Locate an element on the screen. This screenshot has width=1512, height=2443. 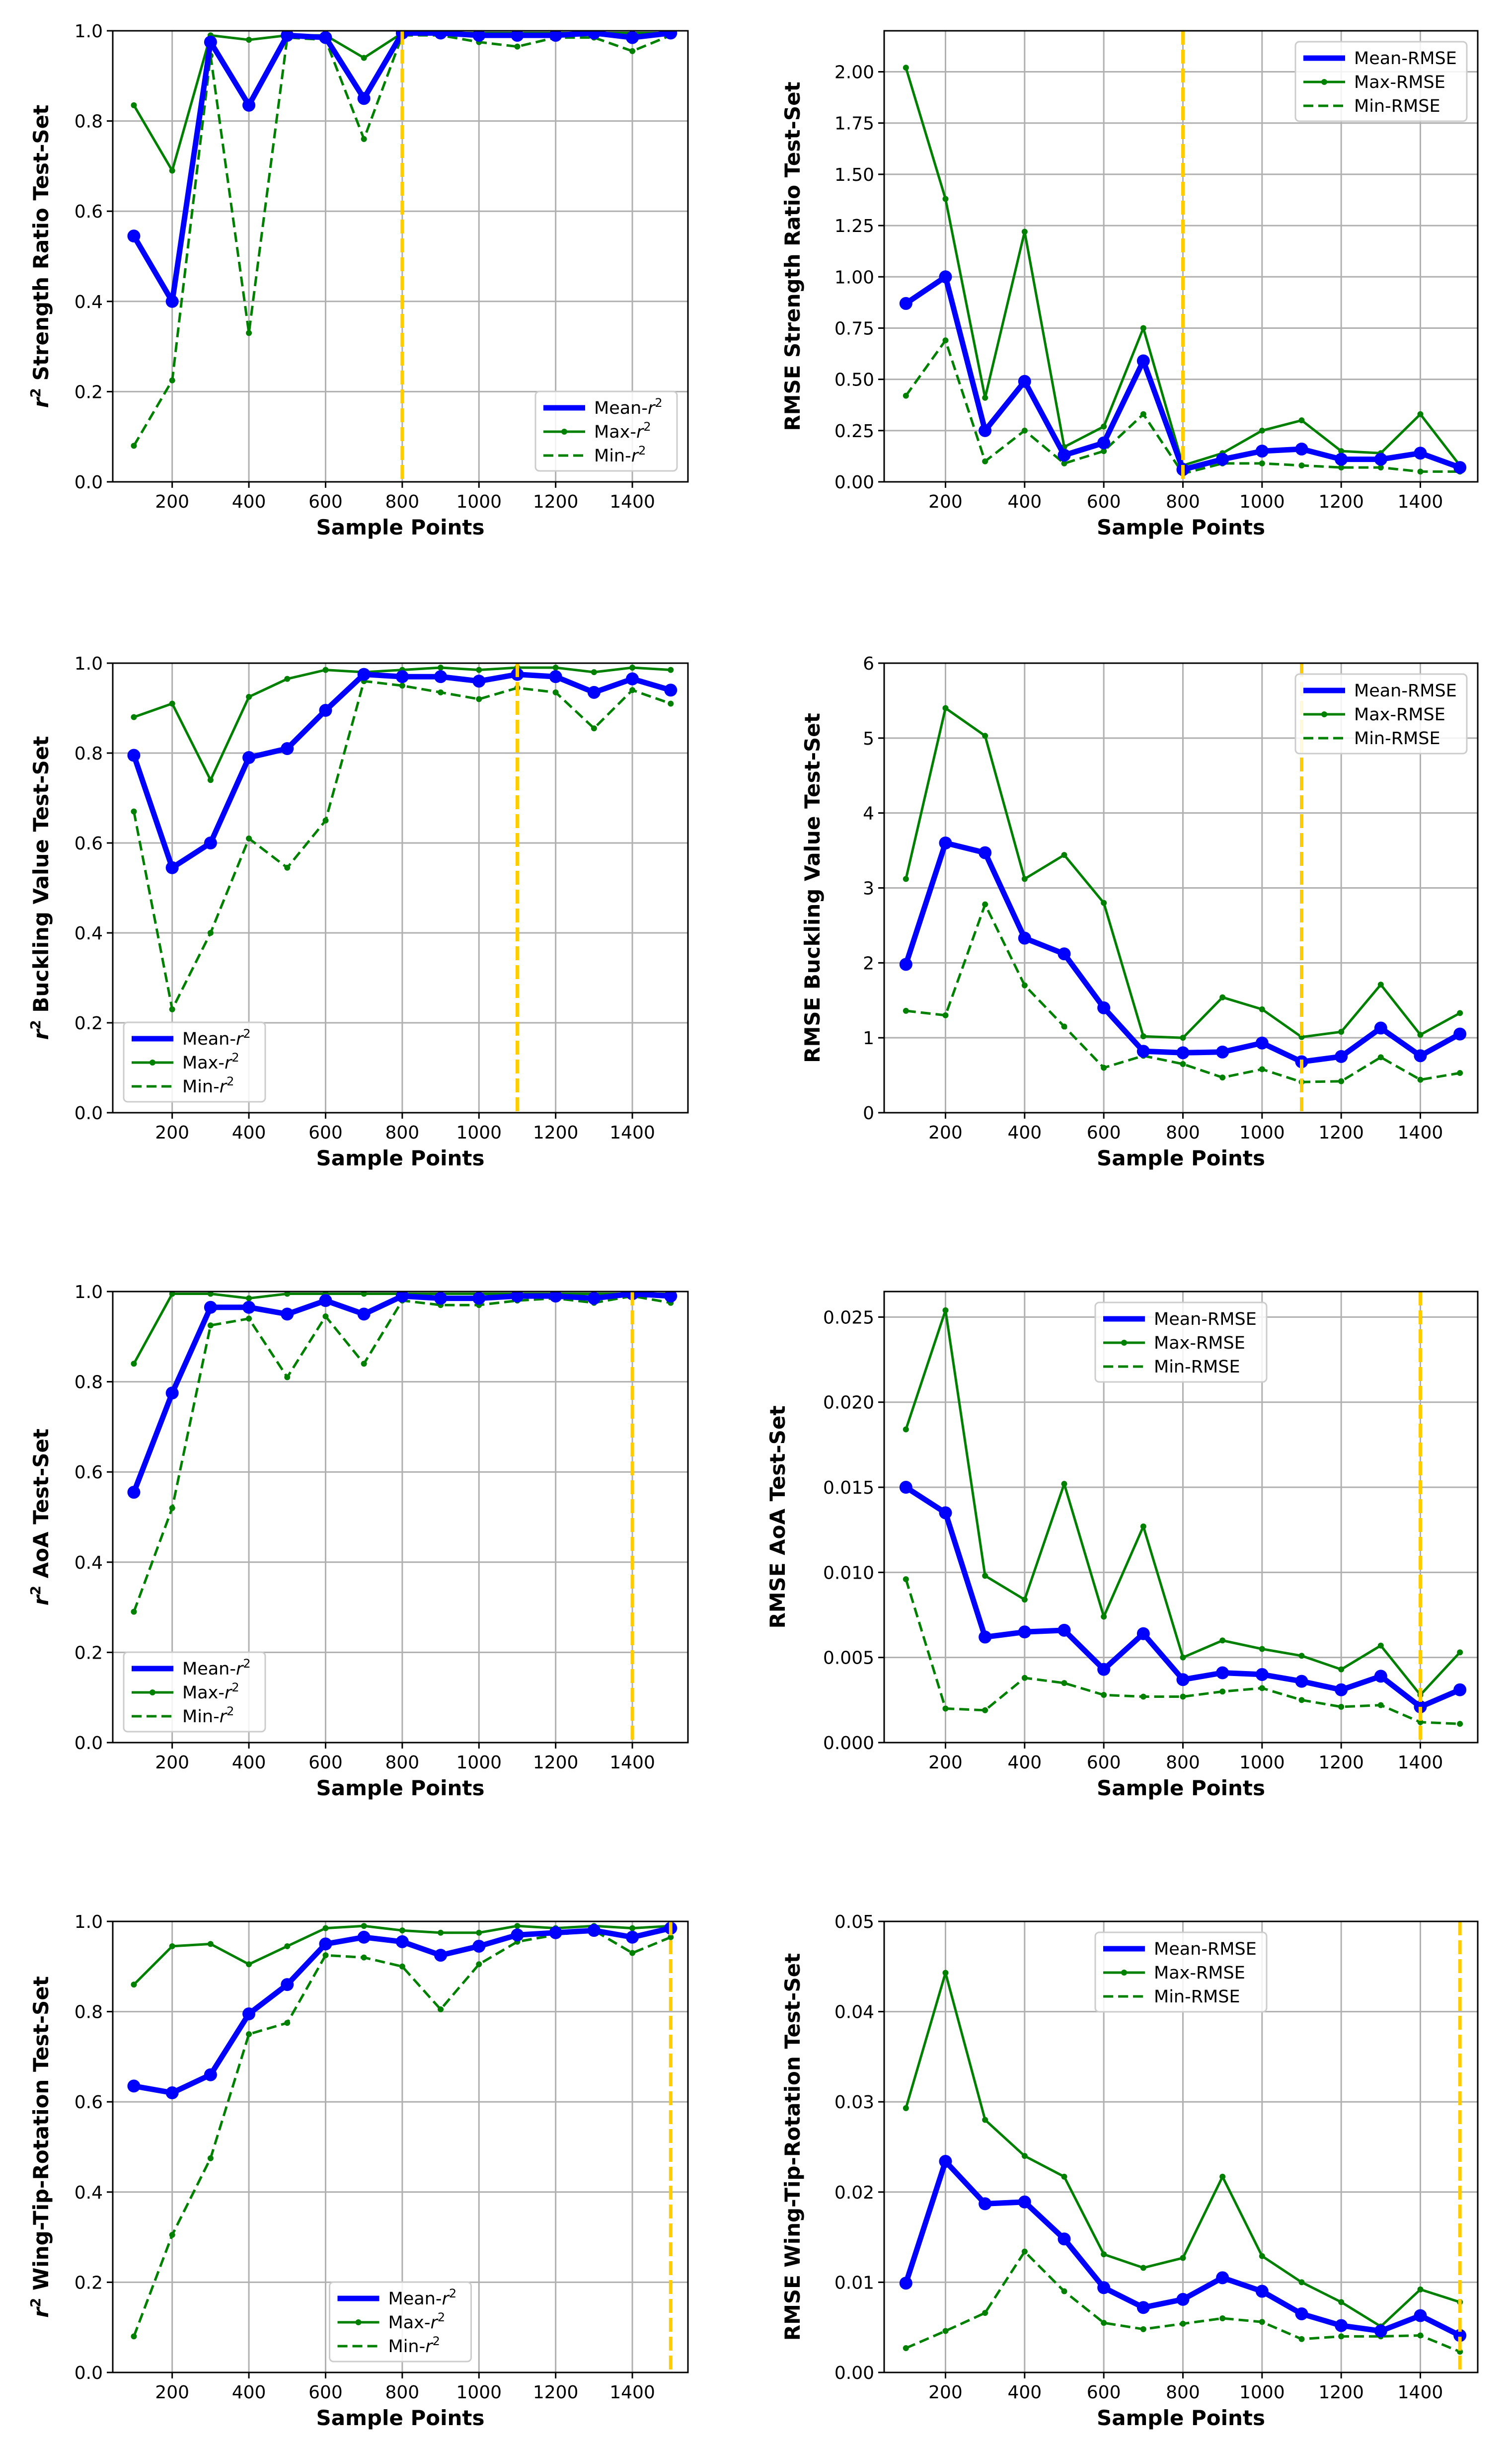
chart-3-ylabel-text: Buckling Value Test-Set is located at coordinates (41, 878).